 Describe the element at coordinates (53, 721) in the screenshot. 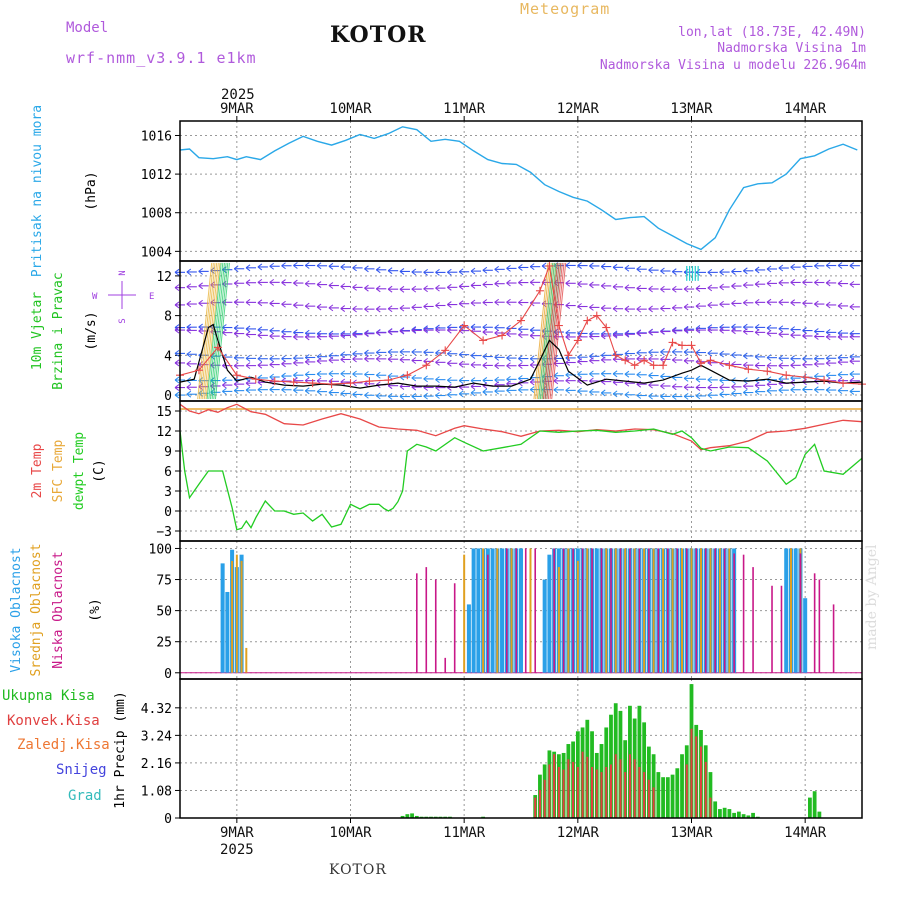

I see `precip-legend-item: Konvek.Kisa` at that location.